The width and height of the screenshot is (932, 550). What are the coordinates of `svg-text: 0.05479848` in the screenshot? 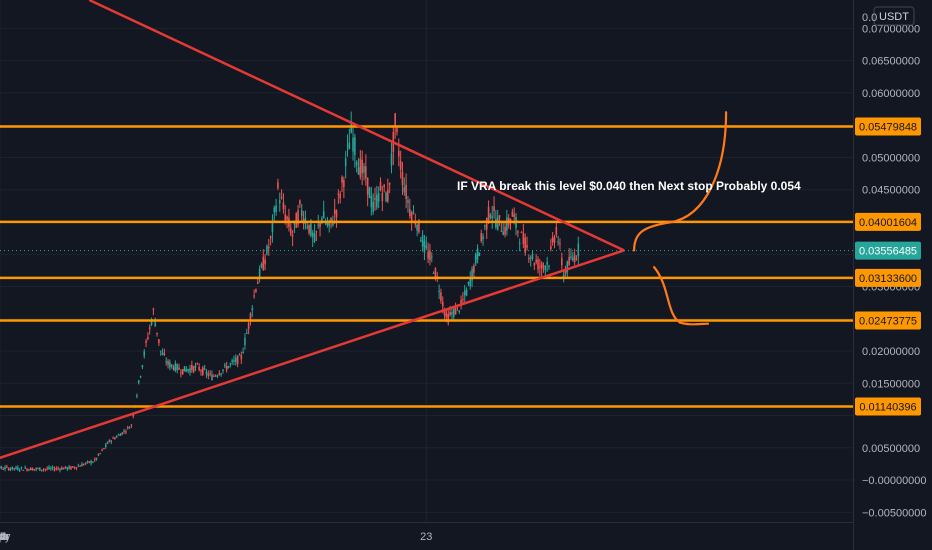 It's located at (888, 127).